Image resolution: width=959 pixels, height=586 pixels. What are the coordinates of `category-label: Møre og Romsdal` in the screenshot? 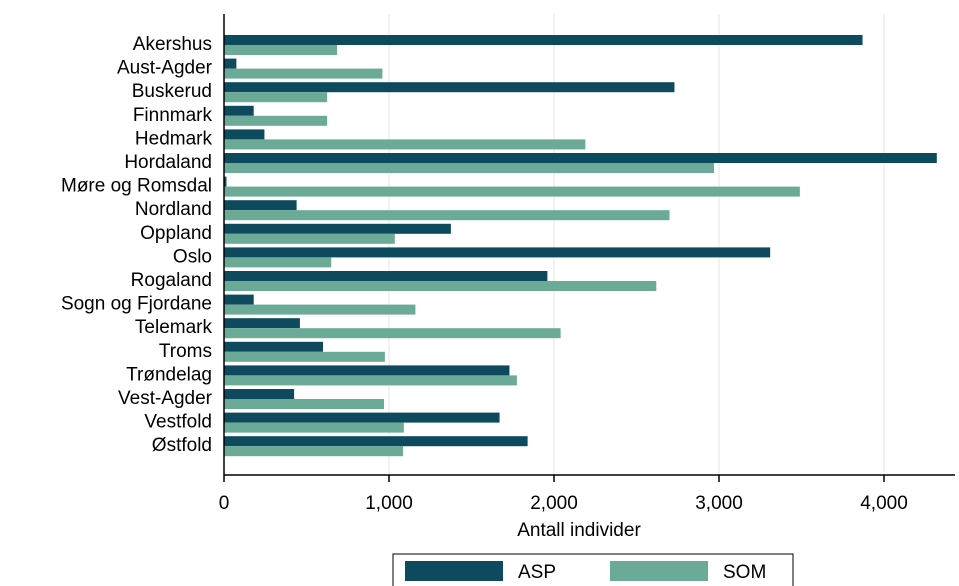 It's located at (136, 186).